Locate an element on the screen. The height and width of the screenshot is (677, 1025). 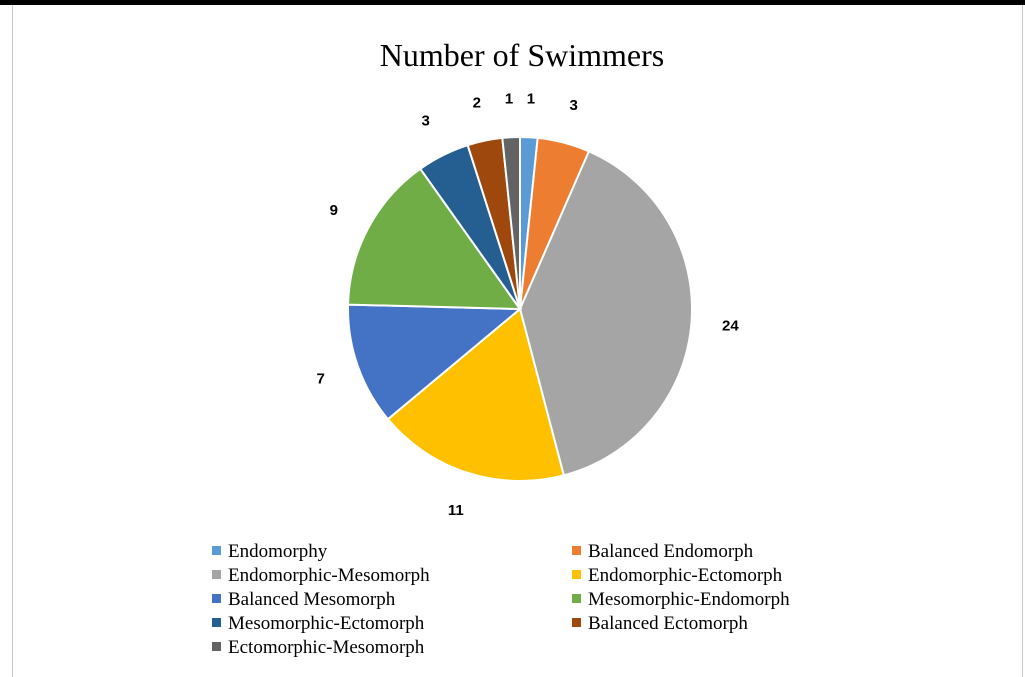
data-label-endomorphic-ectomorph: 11 is located at coordinates (456, 510).